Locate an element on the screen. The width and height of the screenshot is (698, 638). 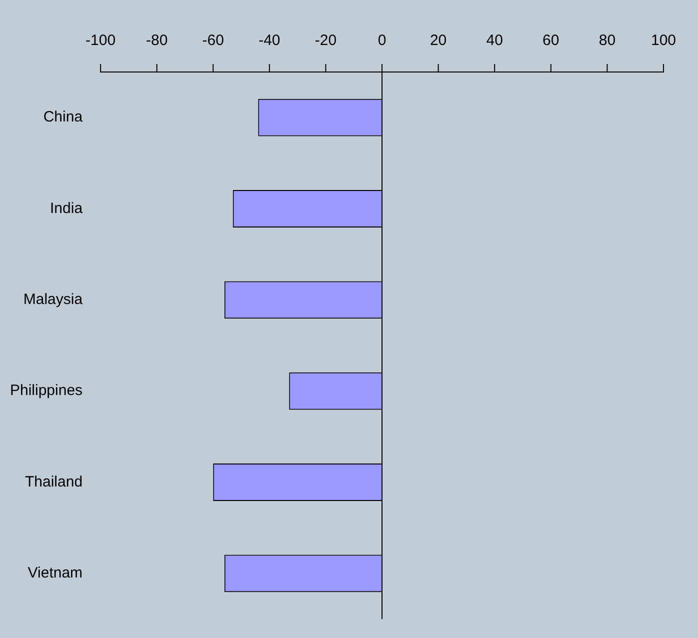
y-tick-label: India is located at coordinates (67, 208).